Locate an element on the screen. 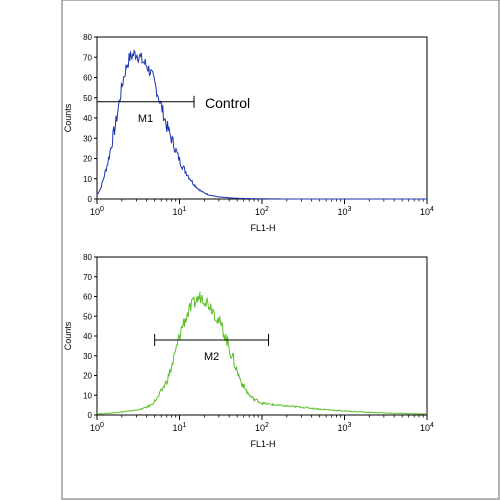 The height and width of the screenshot is (500, 500). control-annotation: Control is located at coordinates (227, 103).